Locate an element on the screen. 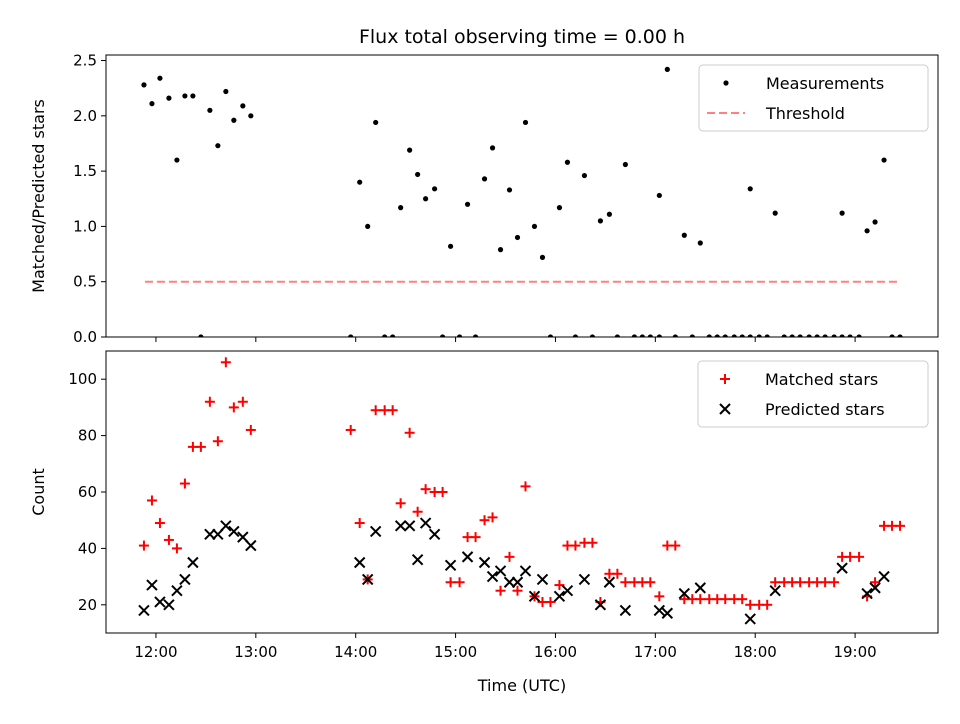 This screenshot has width=960, height=724. y-tick-label: 0.0 is located at coordinates (85, 337).